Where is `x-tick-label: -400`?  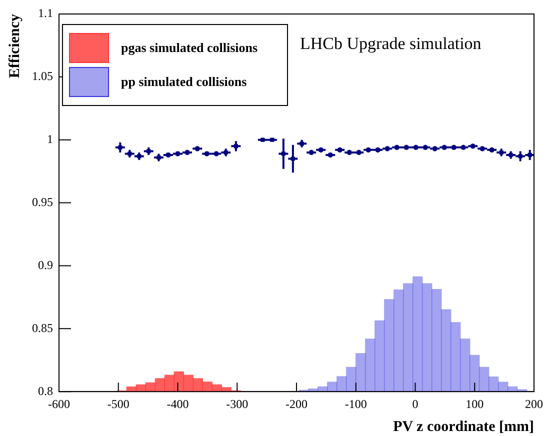 x-tick-label: -400 is located at coordinates (177, 403).